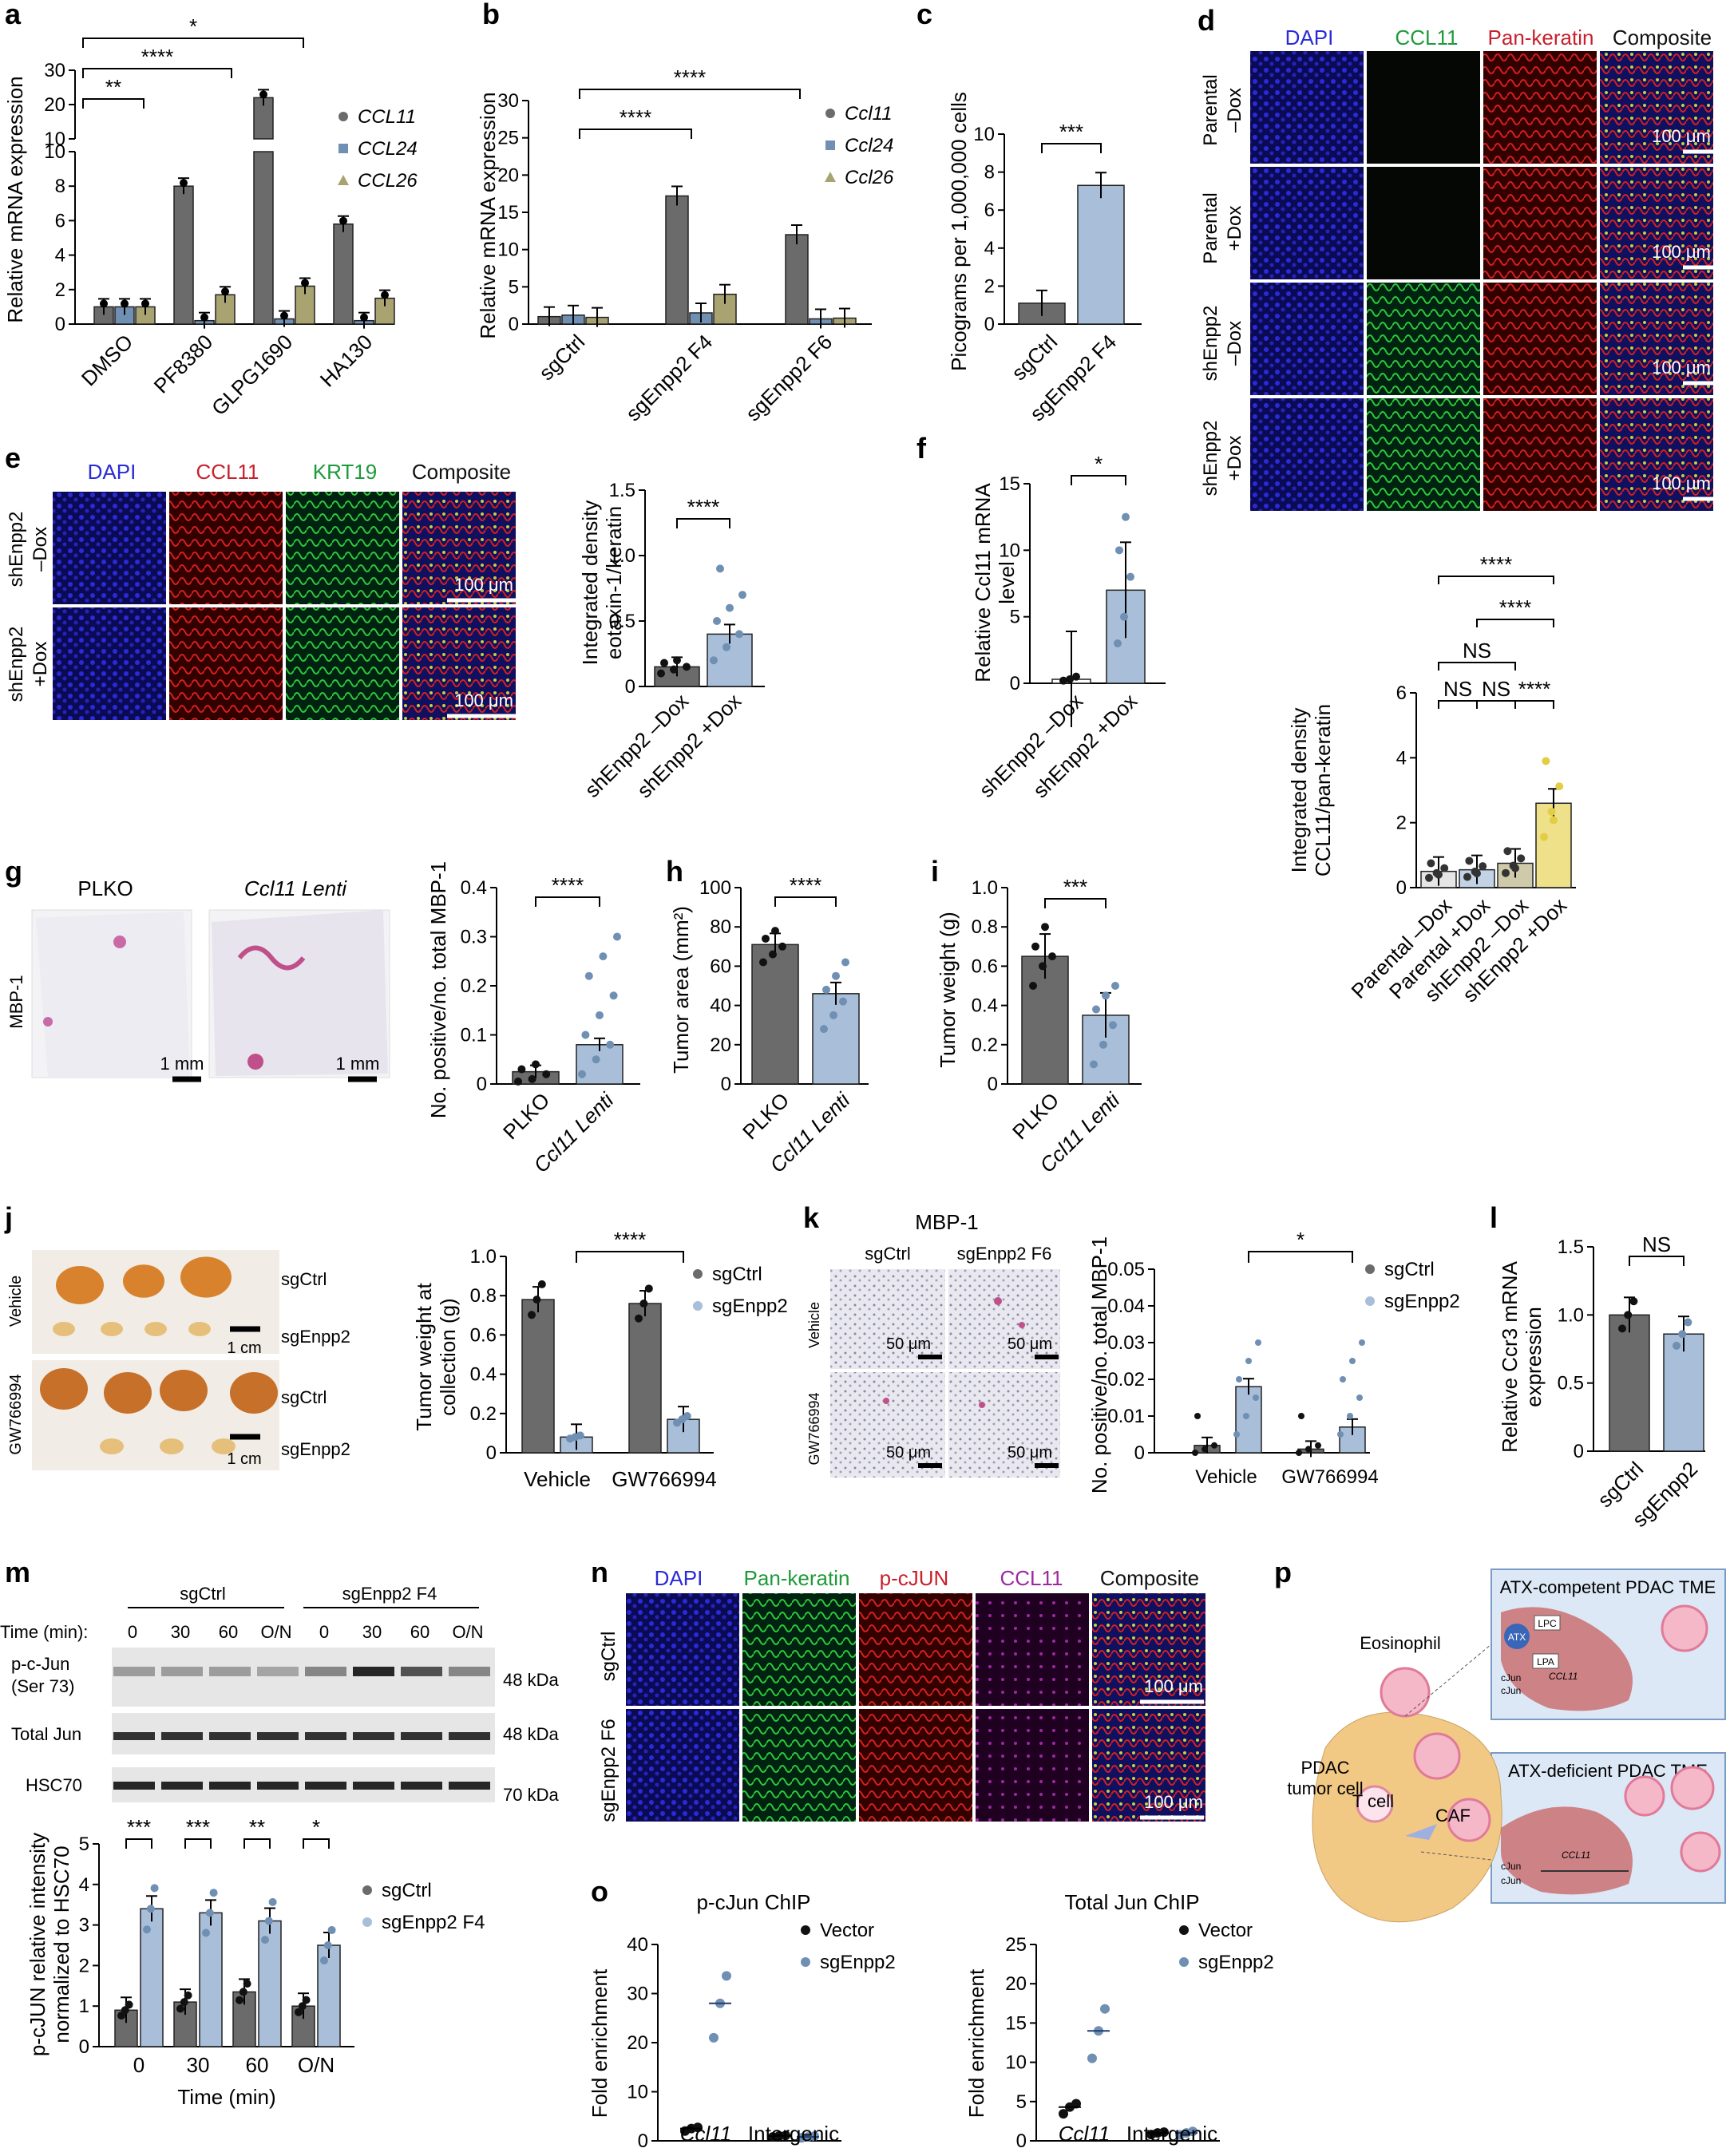 The image size is (1730, 2156). Describe the element at coordinates (1325, 1778) in the screenshot. I see `p-label-pdac: PDAC tumor cell` at that location.